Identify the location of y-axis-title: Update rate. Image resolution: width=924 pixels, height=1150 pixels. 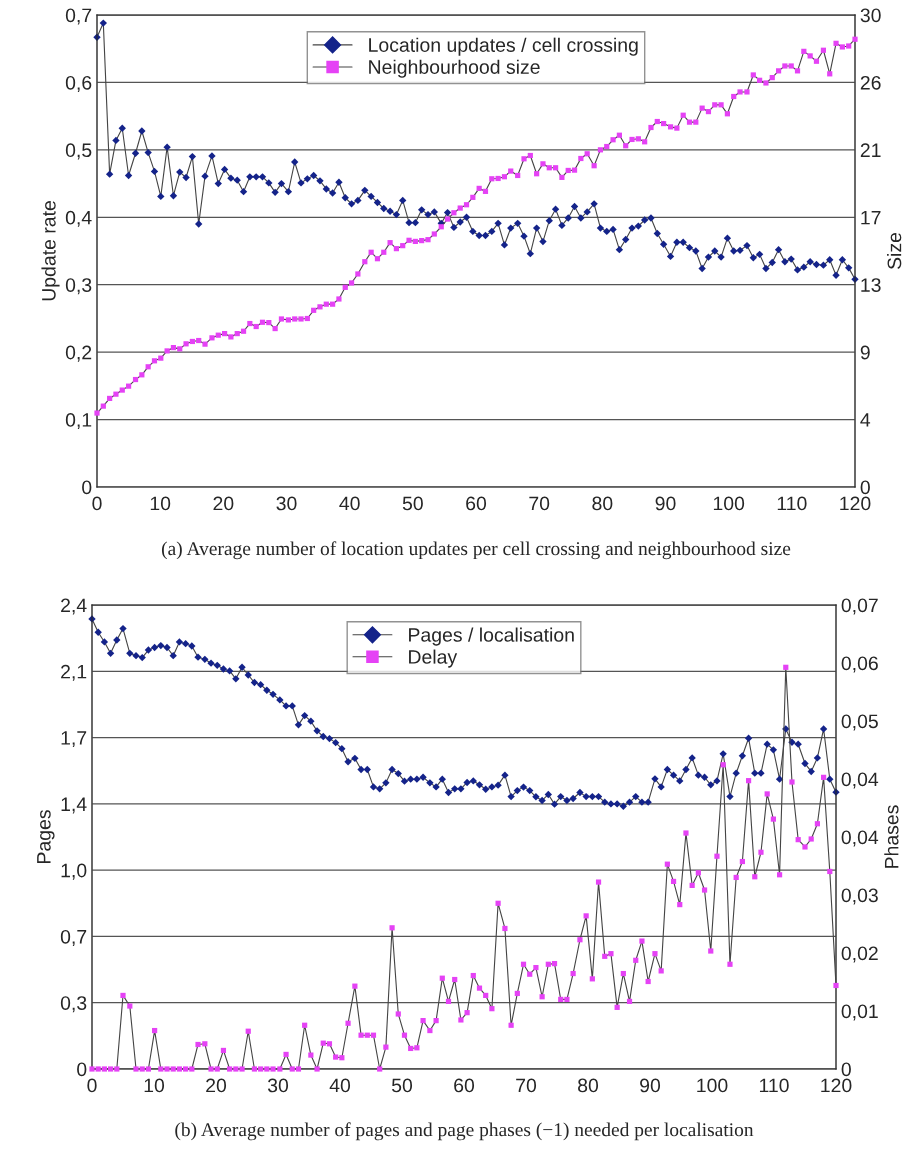
(50, 251).